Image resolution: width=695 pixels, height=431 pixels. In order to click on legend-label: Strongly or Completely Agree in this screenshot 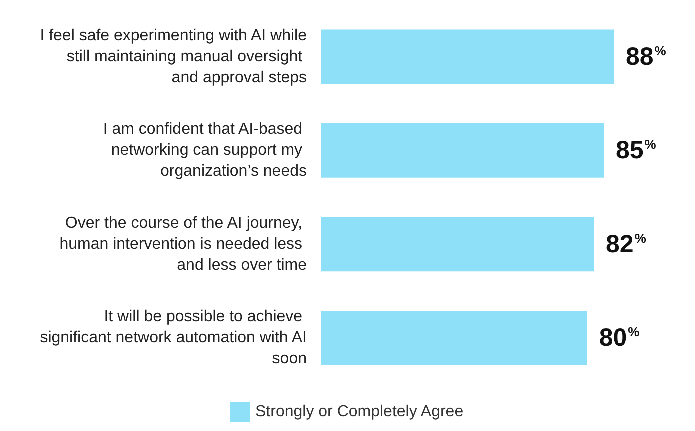, I will do `click(360, 412)`.